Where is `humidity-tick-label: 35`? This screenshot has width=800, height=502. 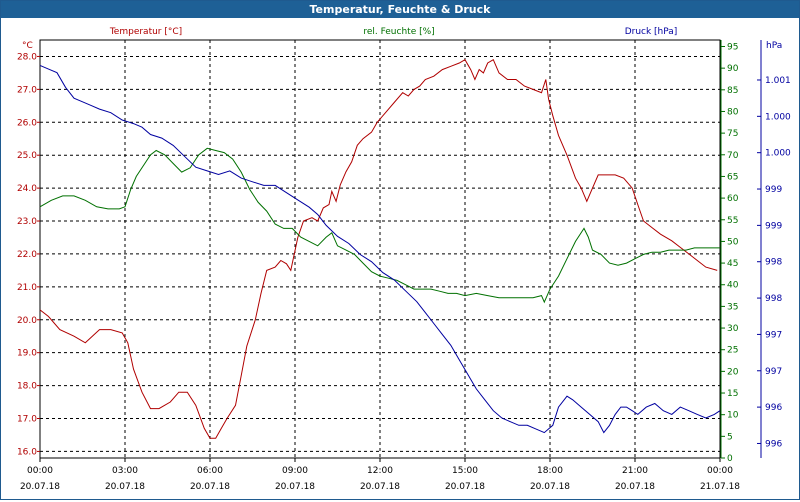 humidity-tick-label: 35 is located at coordinates (732, 307).